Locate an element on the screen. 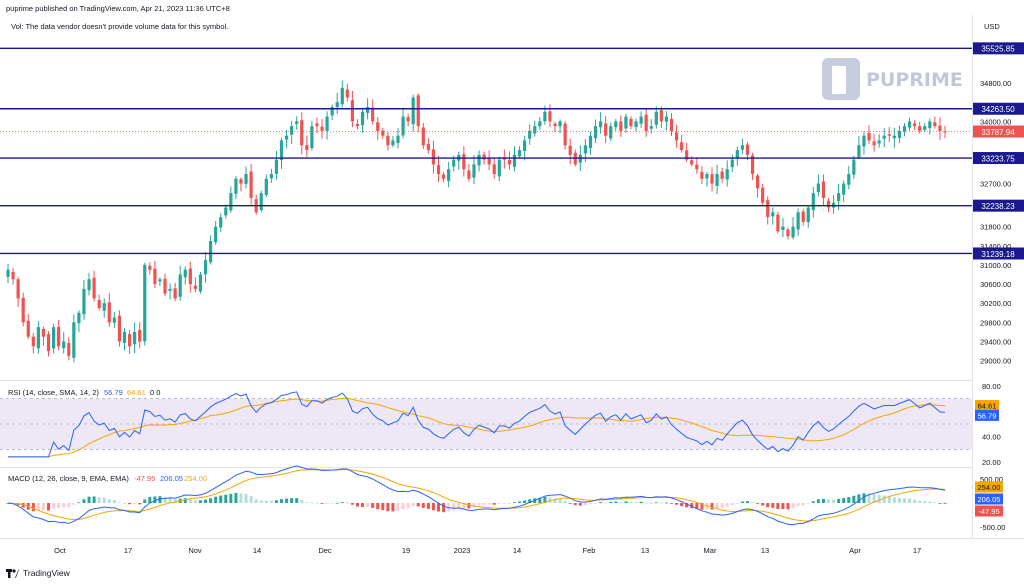  macd-signal-line is located at coordinates (476, 495).